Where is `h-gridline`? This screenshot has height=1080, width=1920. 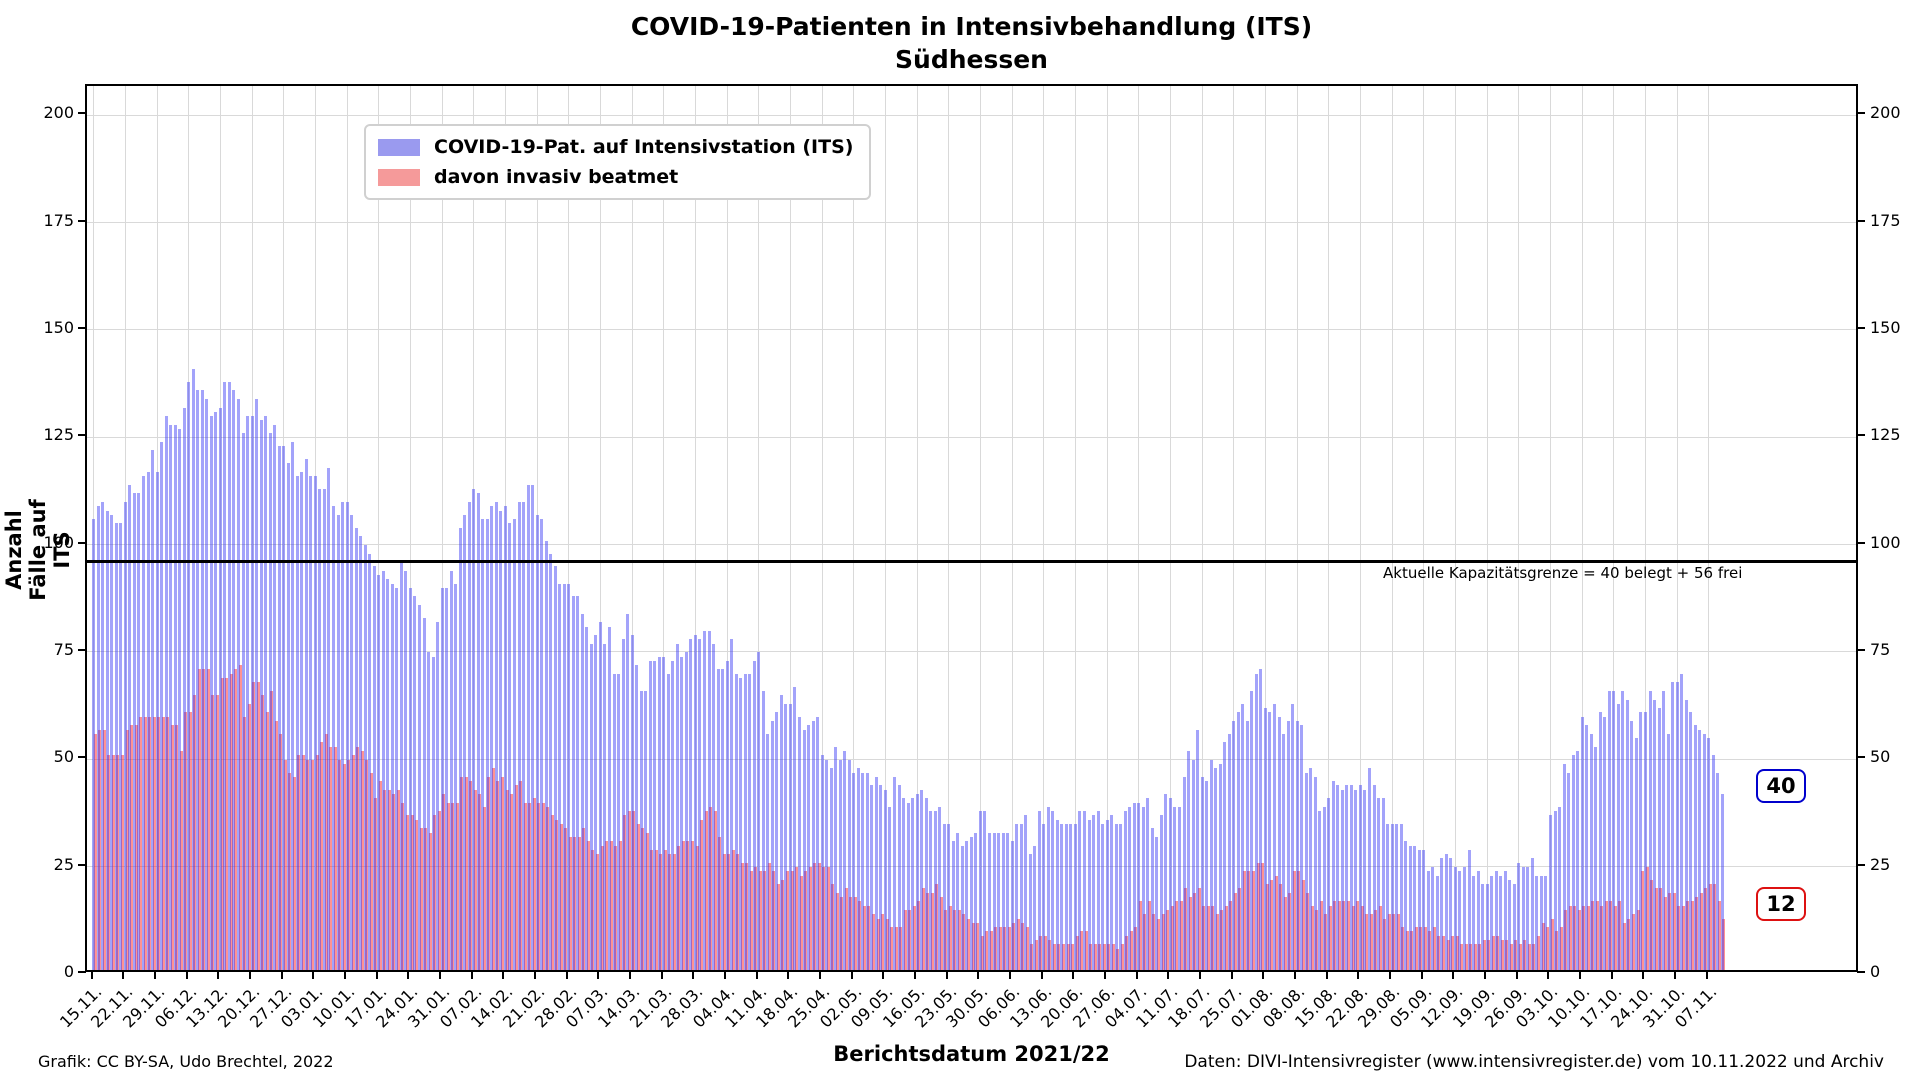
h-gridline is located at coordinates (971, 115).